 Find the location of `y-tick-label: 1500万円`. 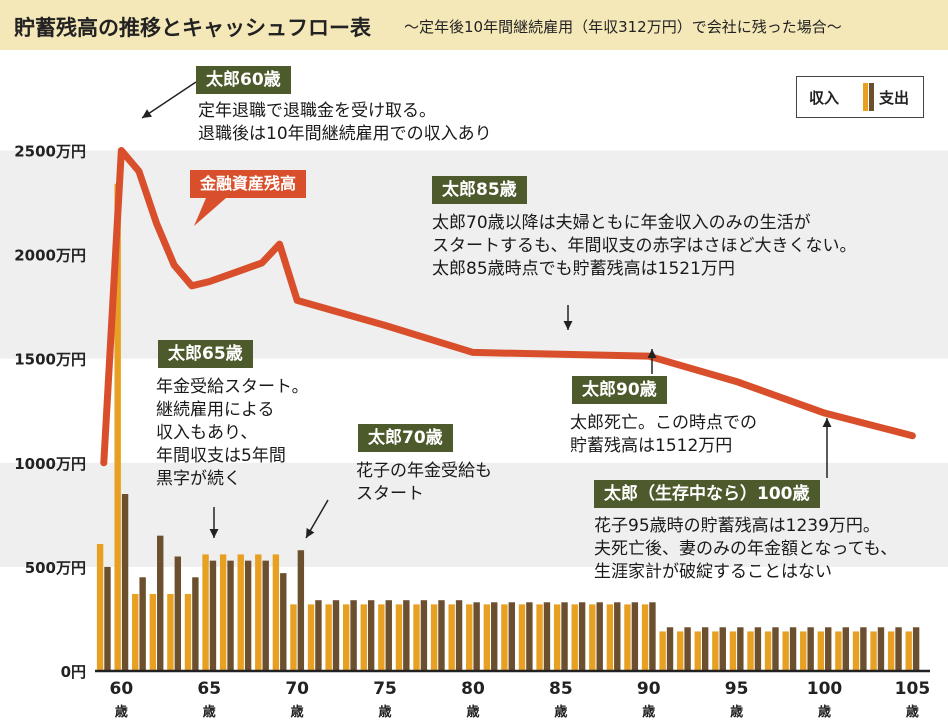

y-tick-label: 1500万円 is located at coordinates (50, 360).